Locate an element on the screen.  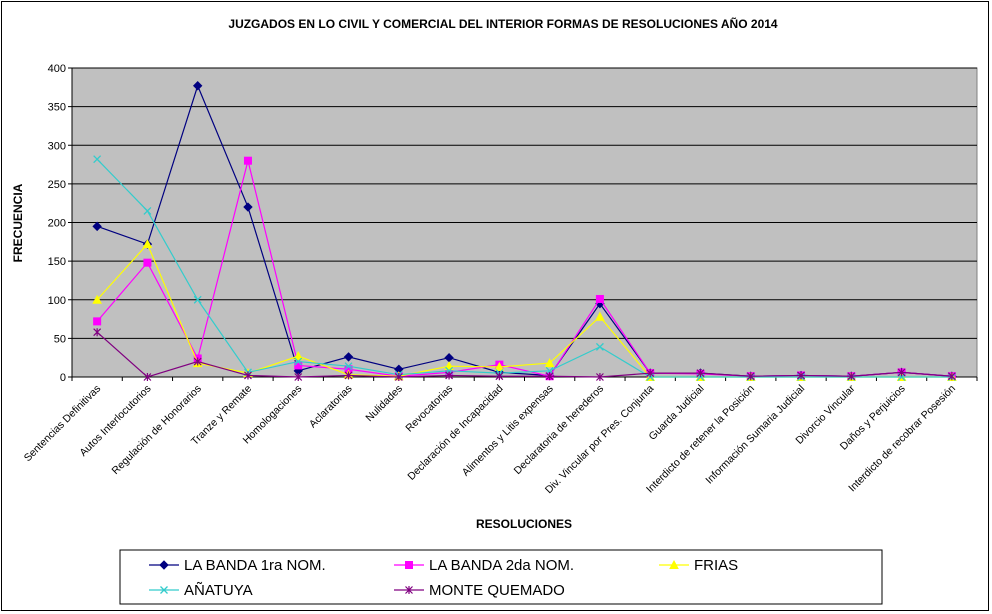
y-axis-title: FRECUENCIA is located at coordinates (18, 222).